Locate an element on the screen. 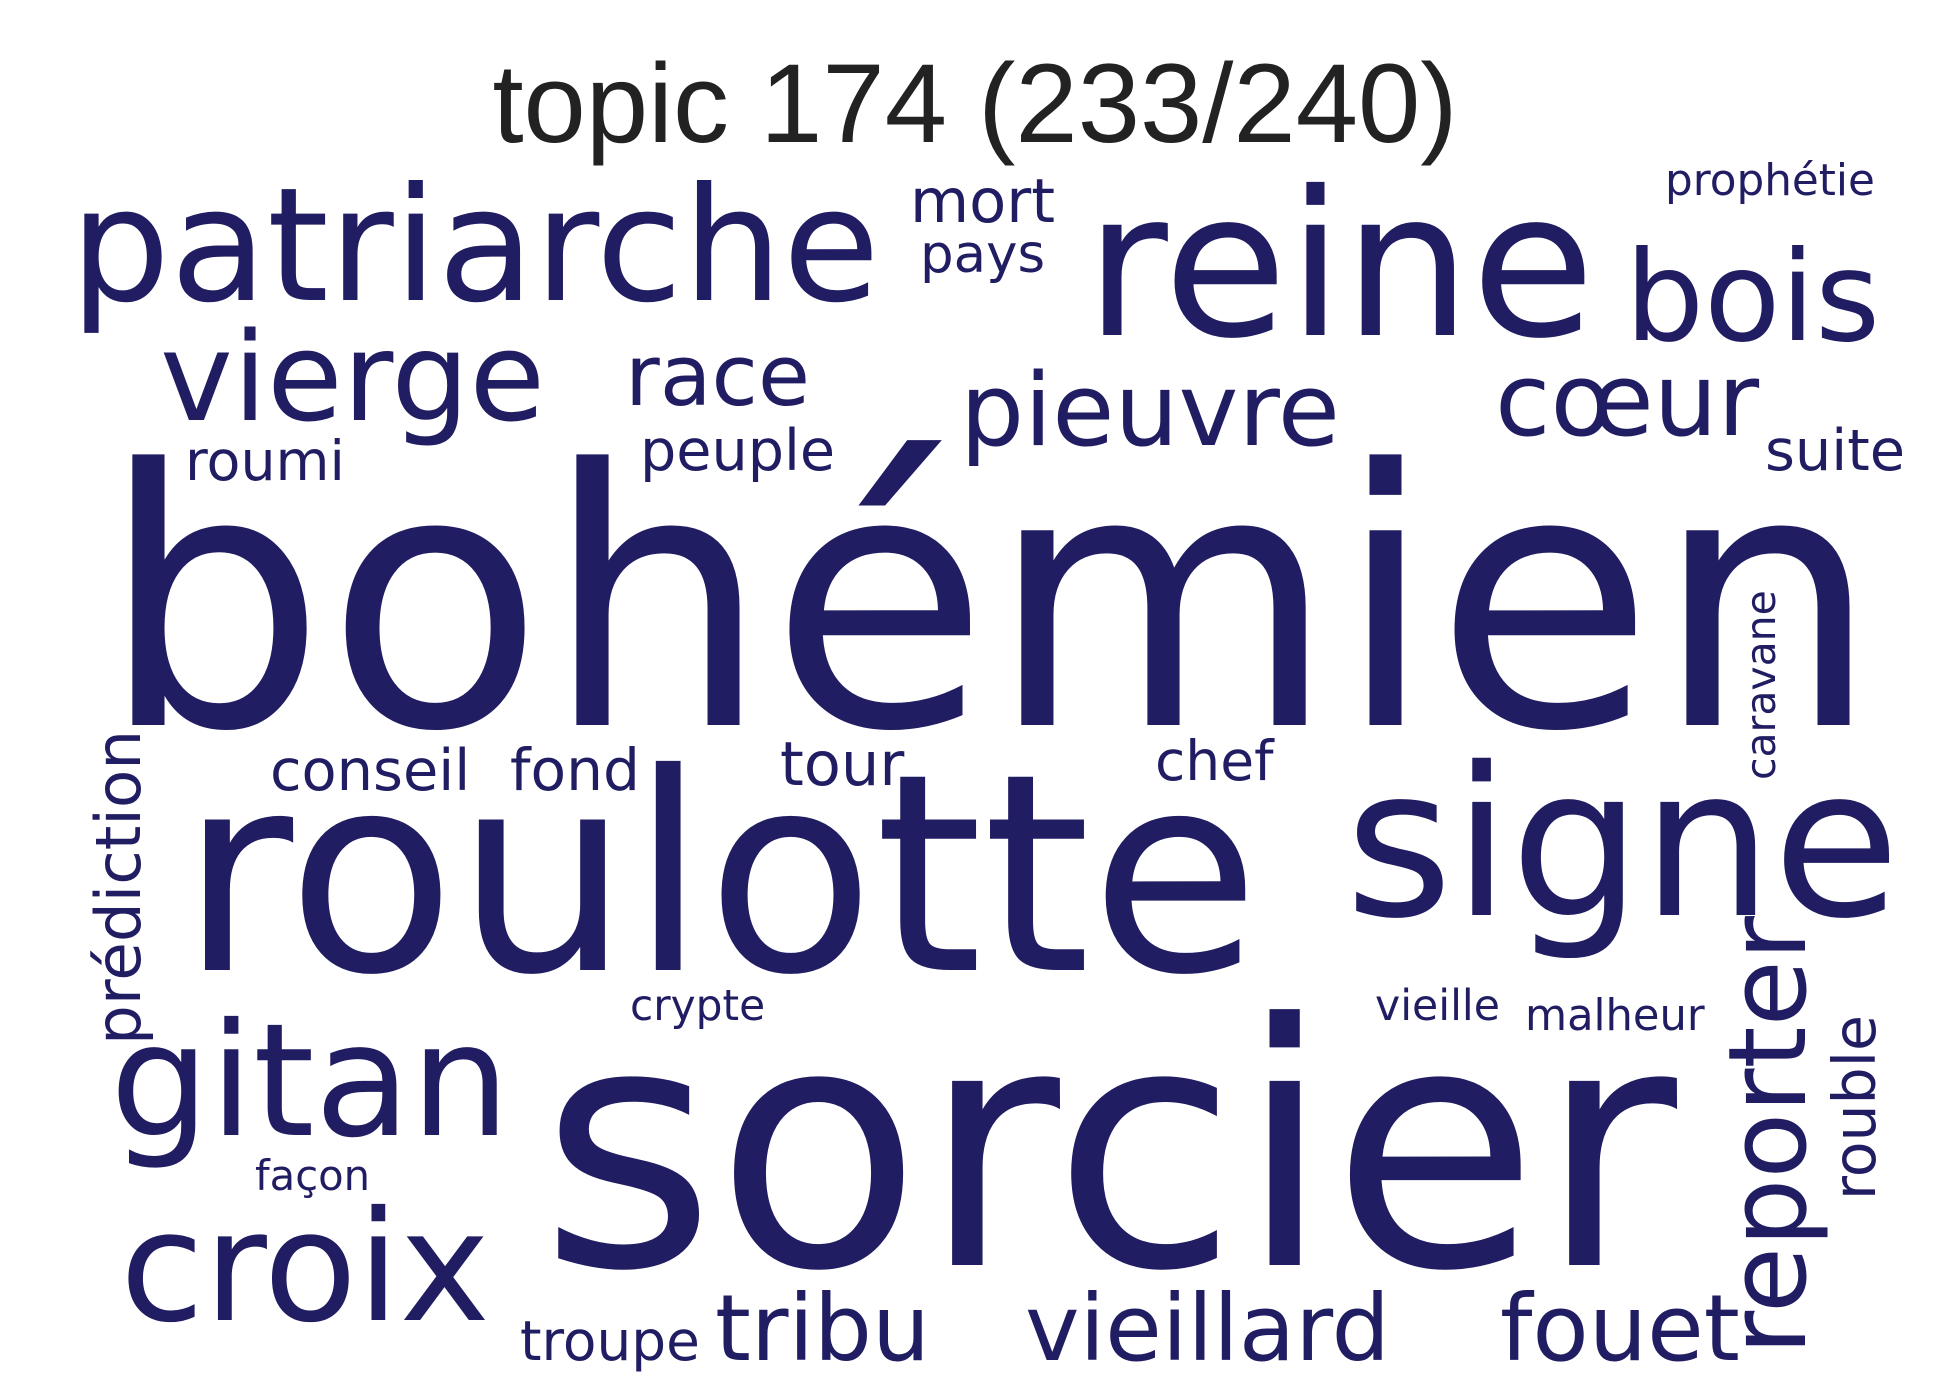  word-race: race is located at coordinates (717, 376).